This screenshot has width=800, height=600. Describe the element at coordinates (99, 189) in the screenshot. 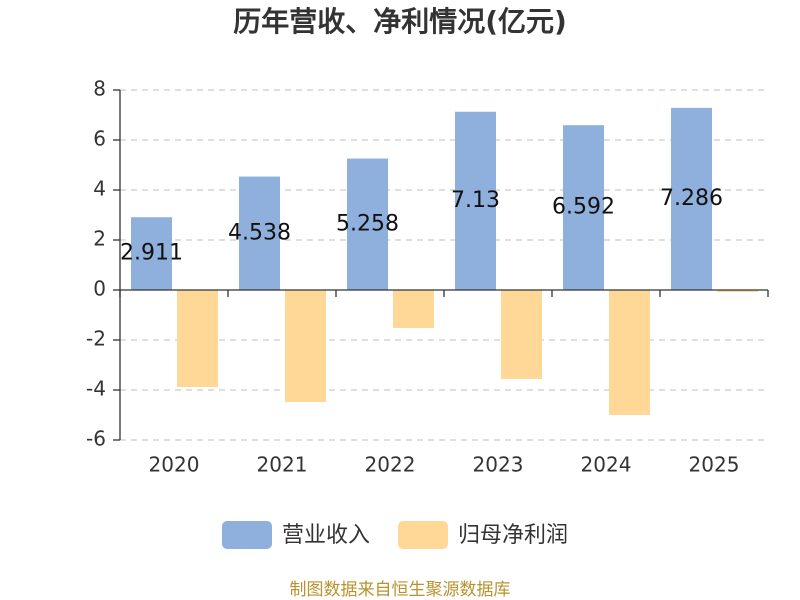

I see `y-tick-label: 4` at that location.